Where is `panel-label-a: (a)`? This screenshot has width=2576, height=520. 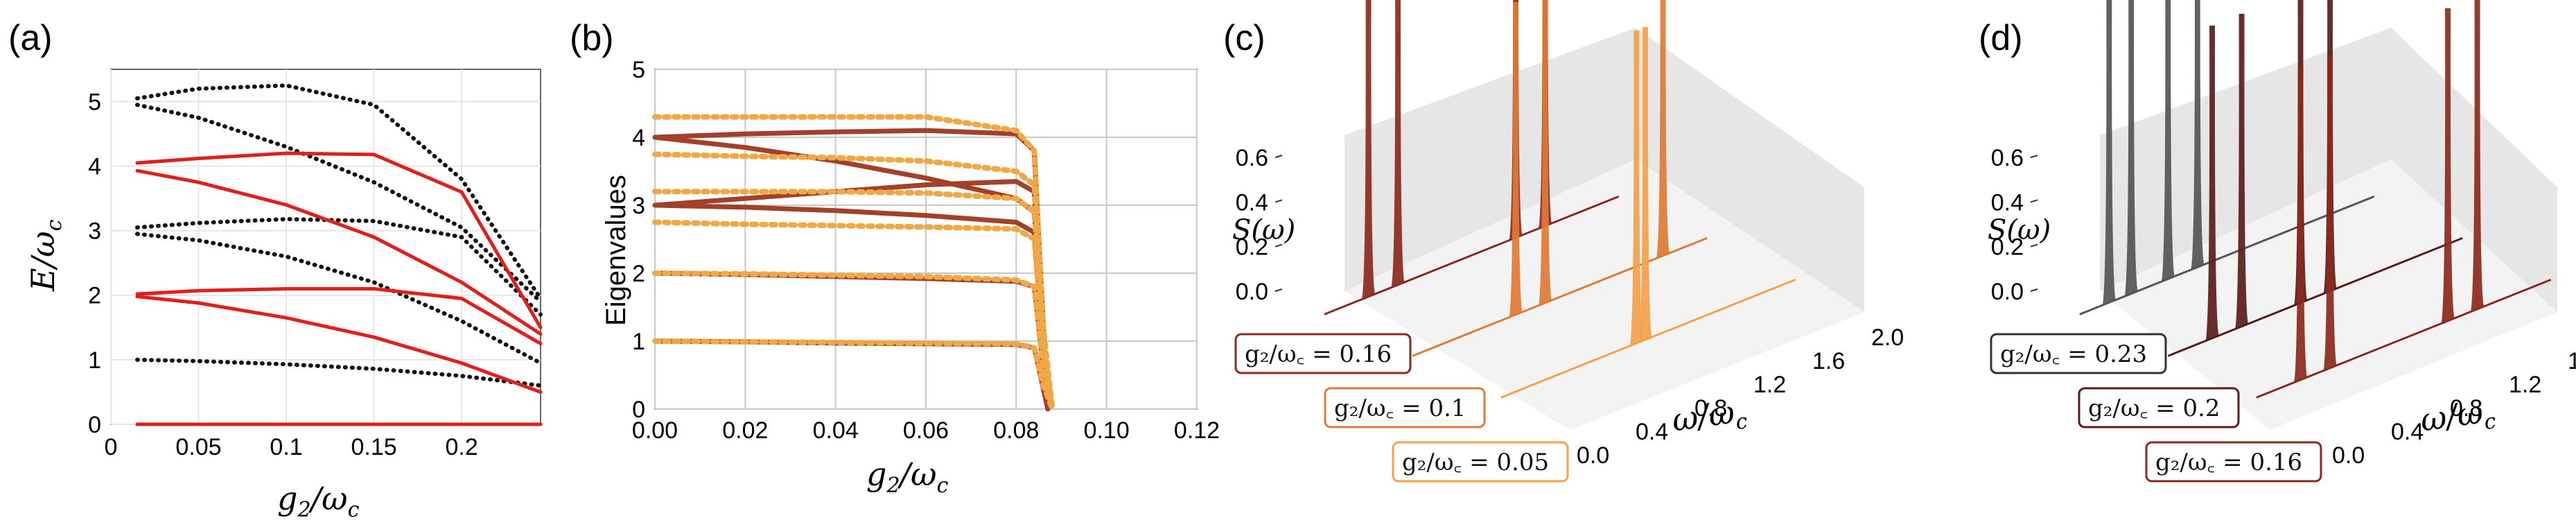
panel-label-a: (a) is located at coordinates (30, 38).